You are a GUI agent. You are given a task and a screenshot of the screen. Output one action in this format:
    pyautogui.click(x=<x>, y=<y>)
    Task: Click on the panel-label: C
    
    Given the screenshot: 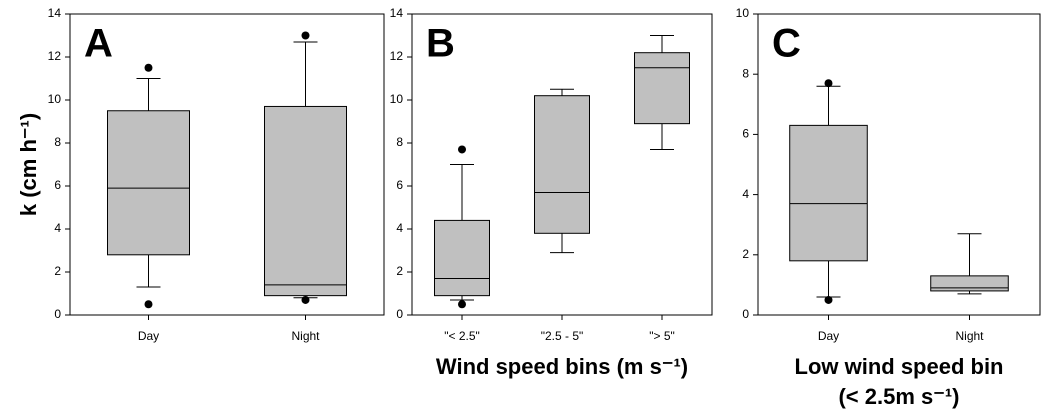 What is the action you would take?
    pyautogui.click(x=786, y=44)
    